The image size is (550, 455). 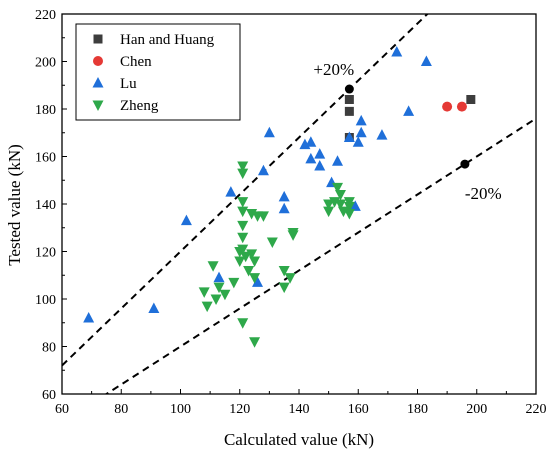 I want to click on legend-marker-zheng, so click(x=98, y=105).